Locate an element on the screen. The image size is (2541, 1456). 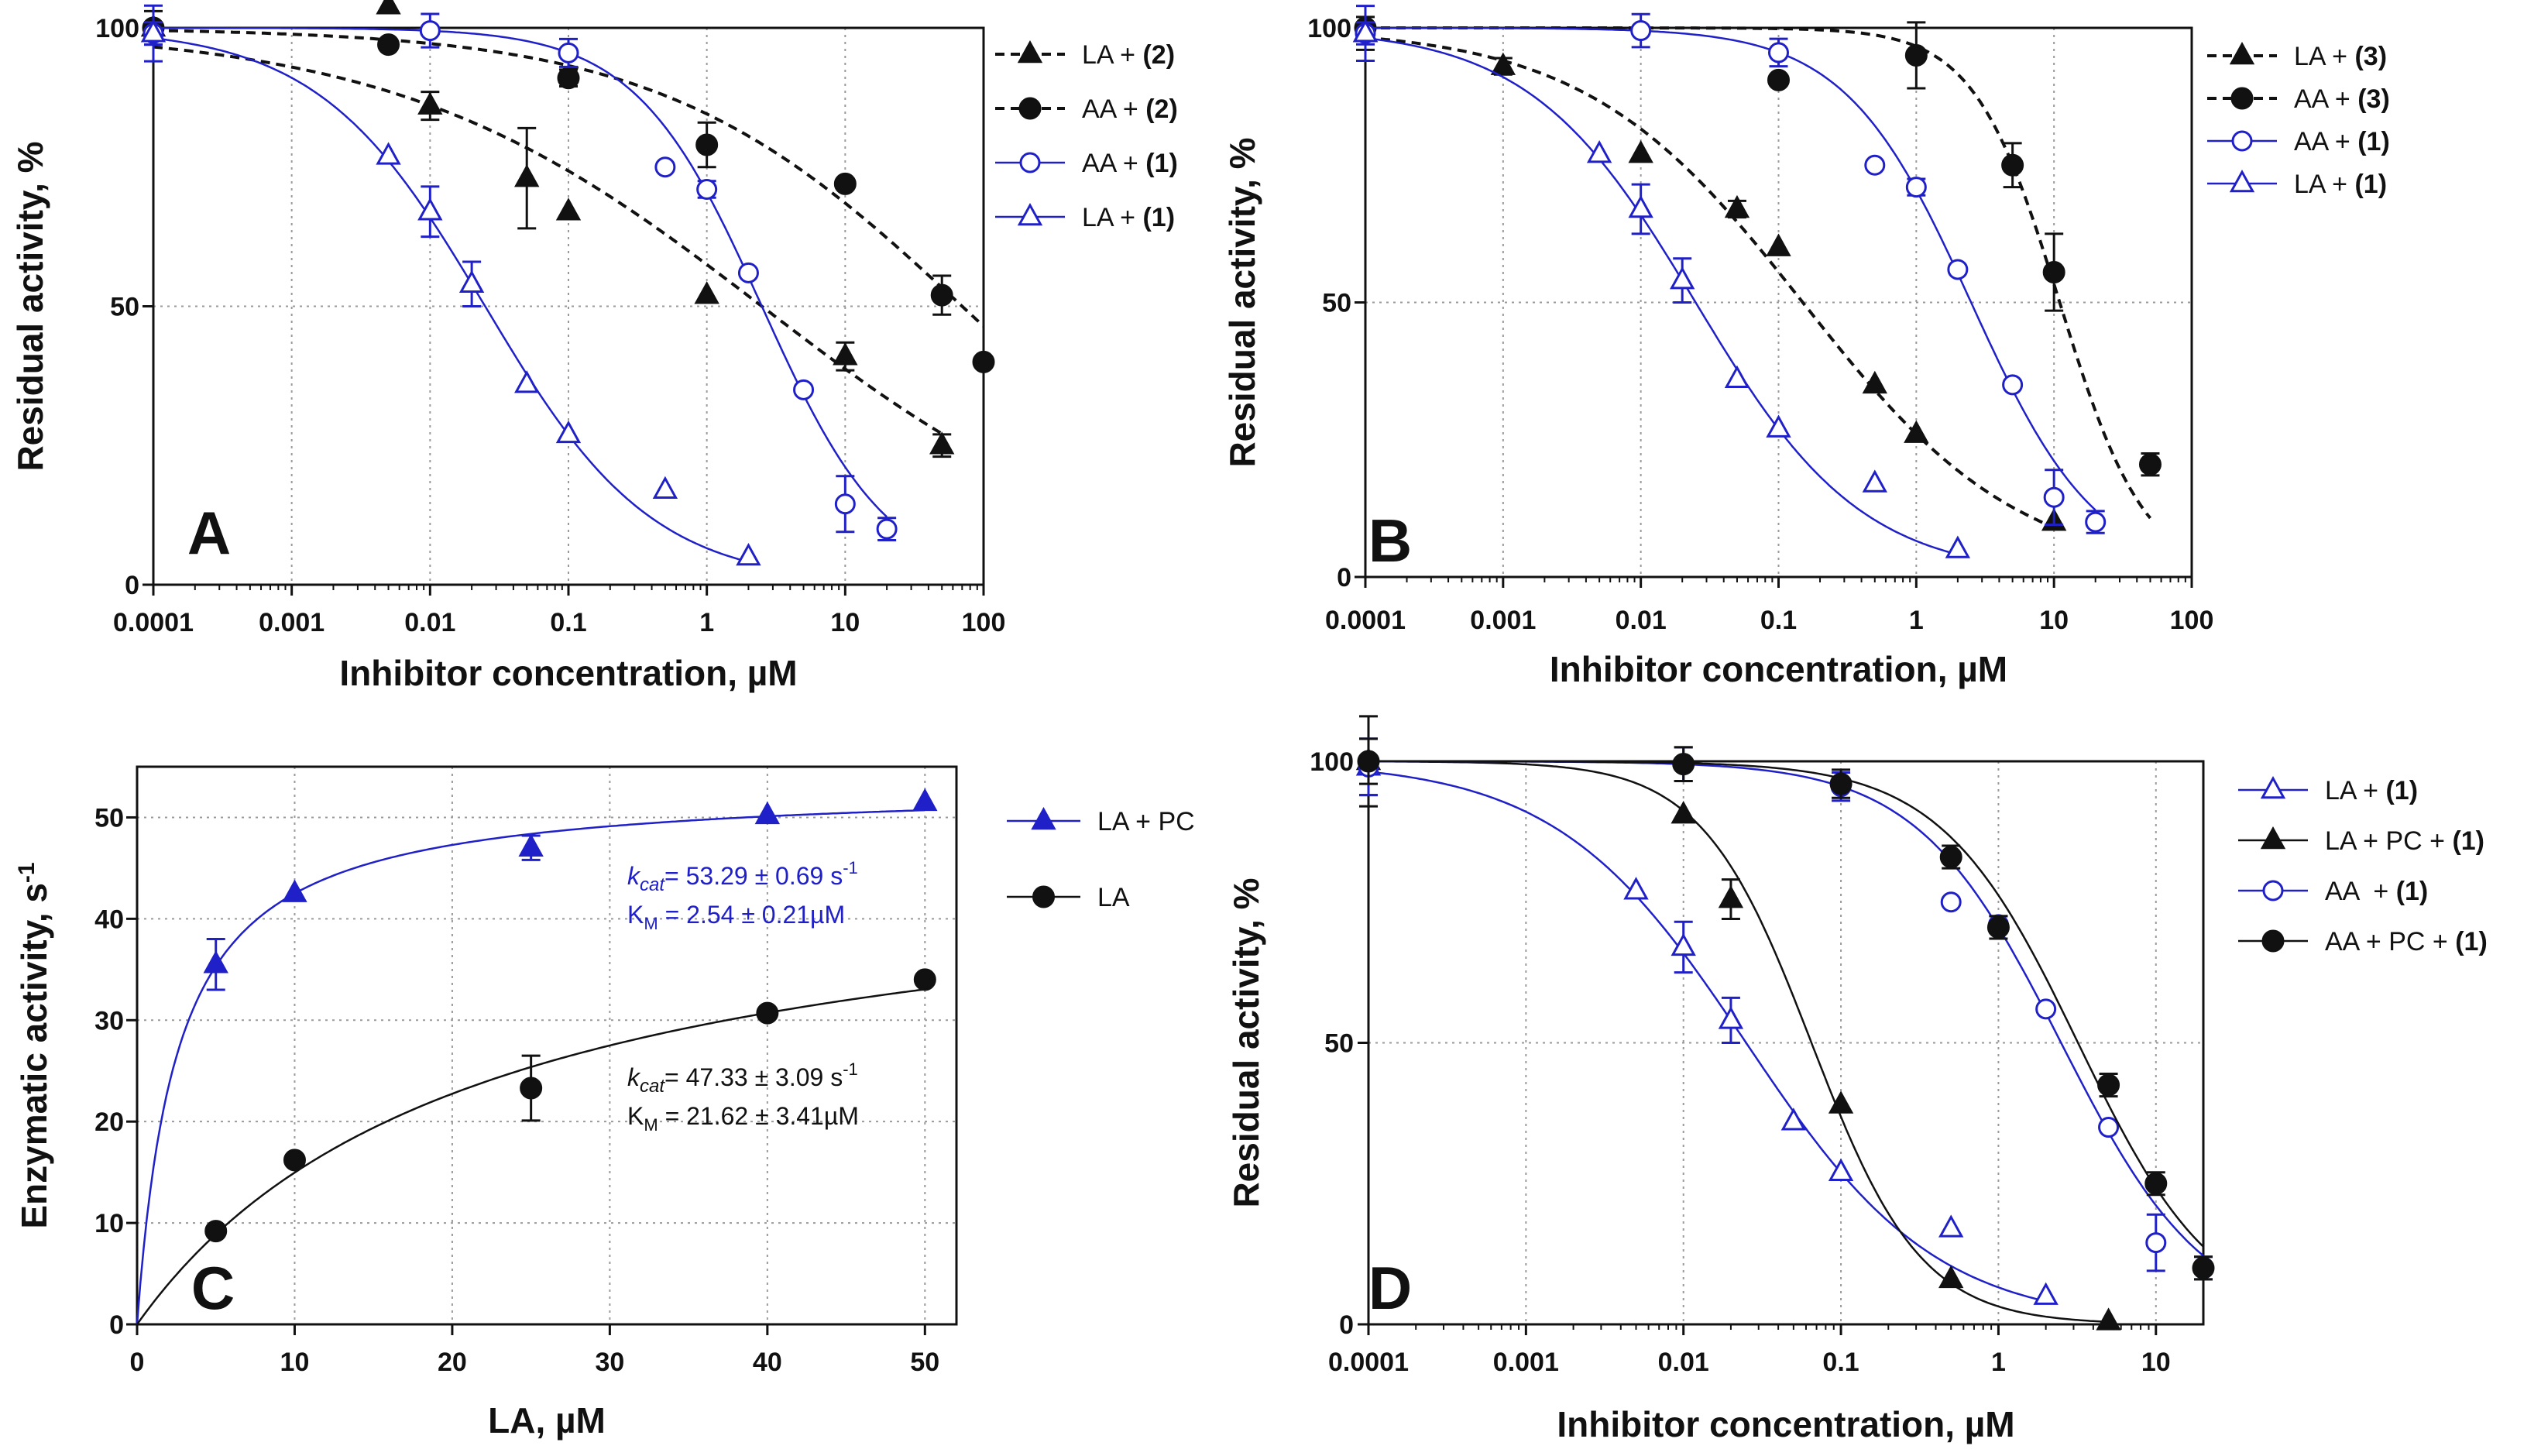
y-axis-title: Residual activity, % is located at coordinates (1242, 302).